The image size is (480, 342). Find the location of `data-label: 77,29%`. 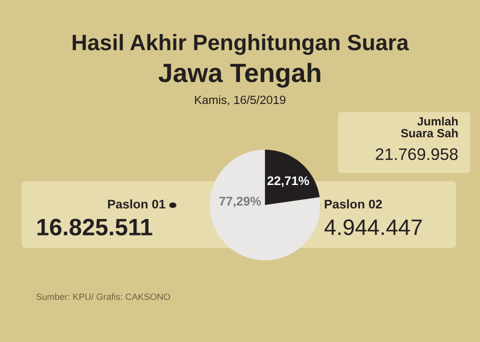

data-label: 77,29% is located at coordinates (240, 202).